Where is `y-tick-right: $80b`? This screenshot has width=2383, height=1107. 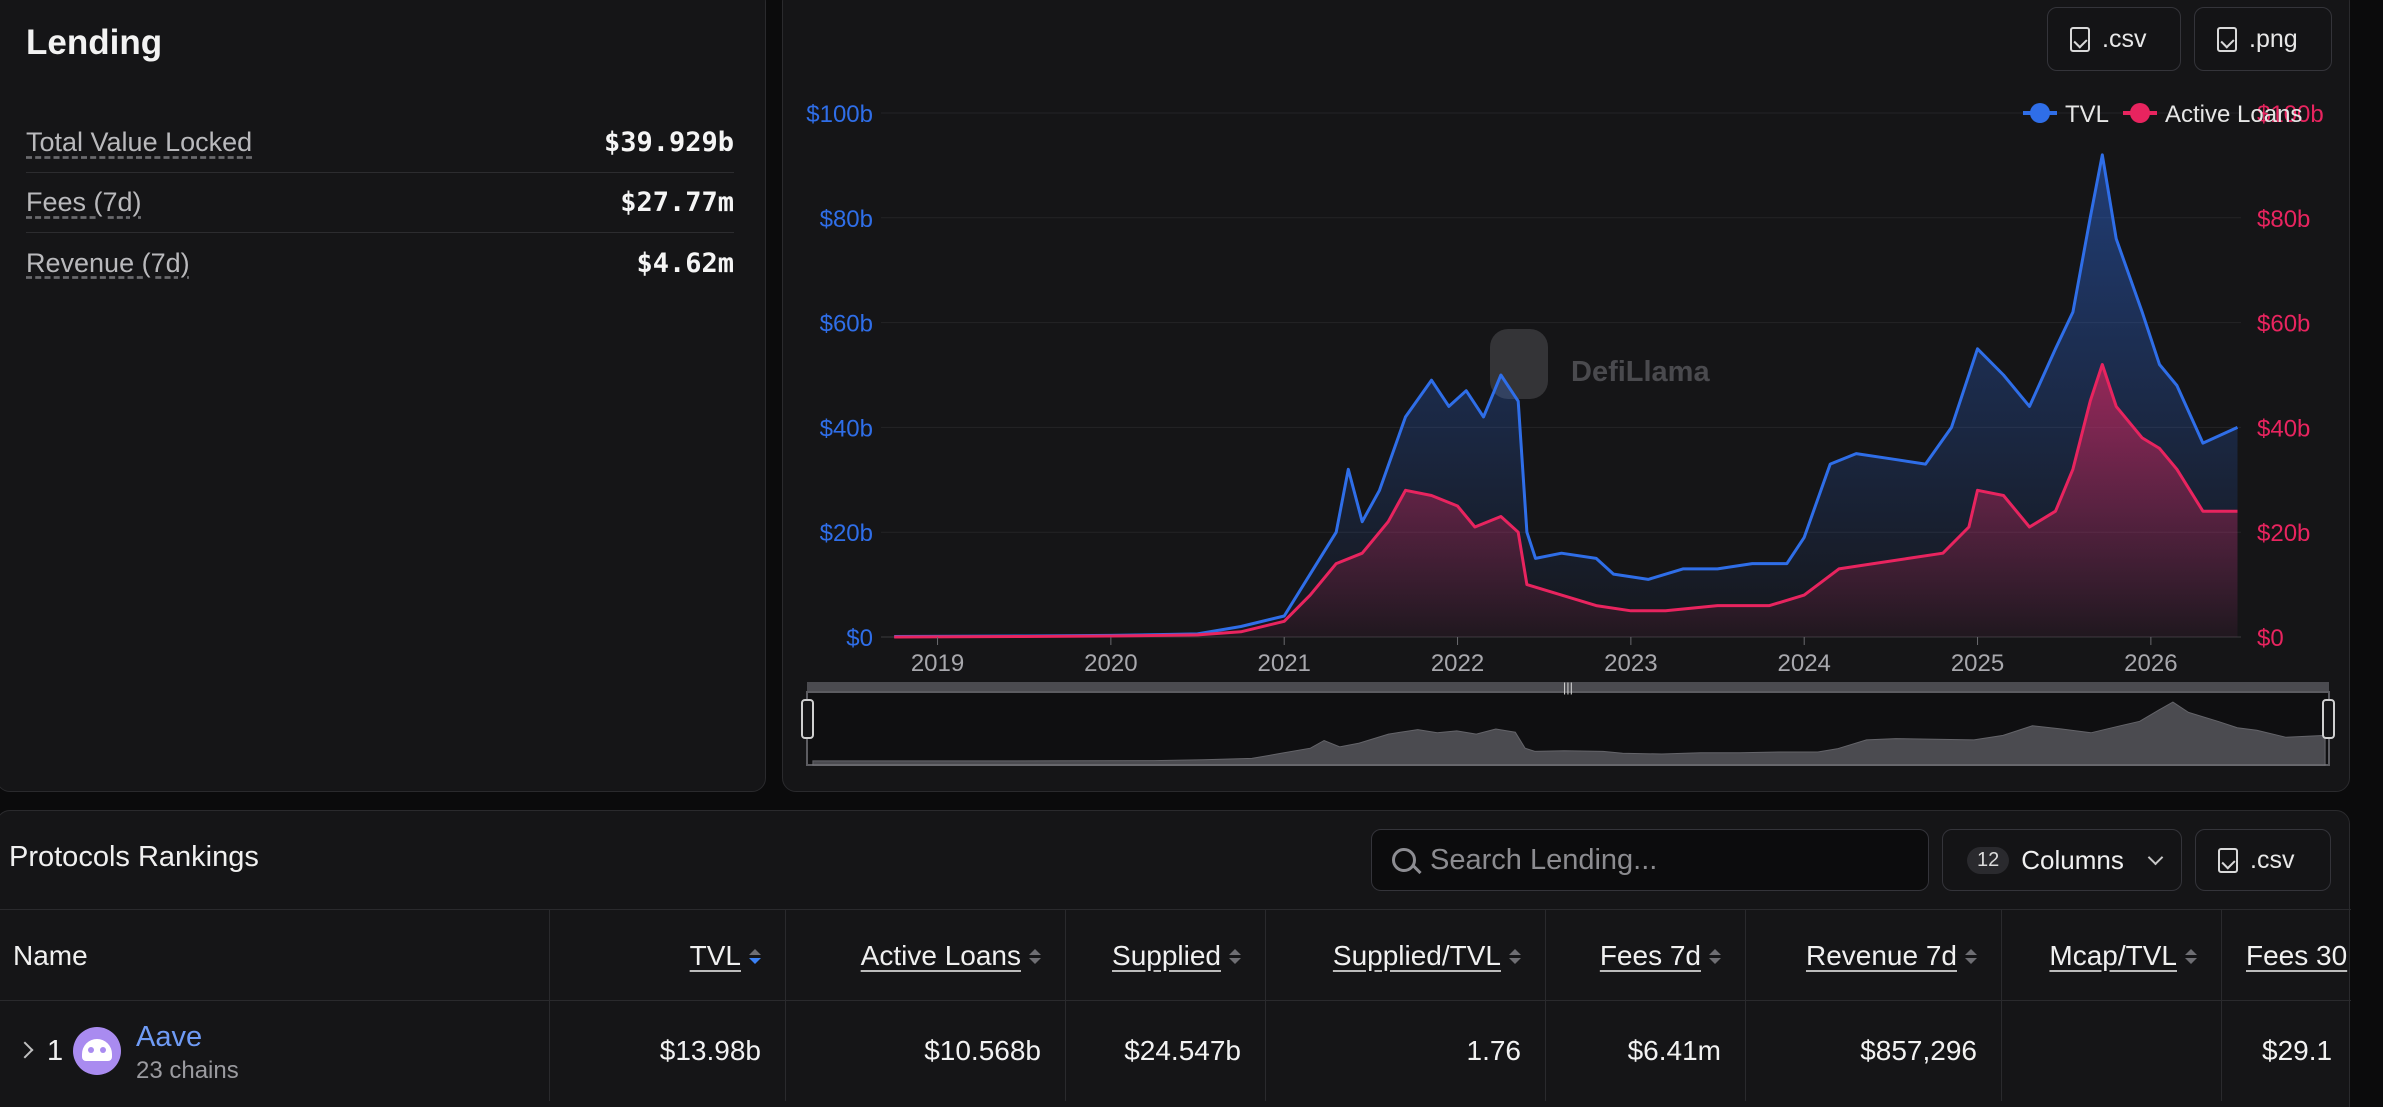
y-tick-right: $80b is located at coordinates (2283, 219).